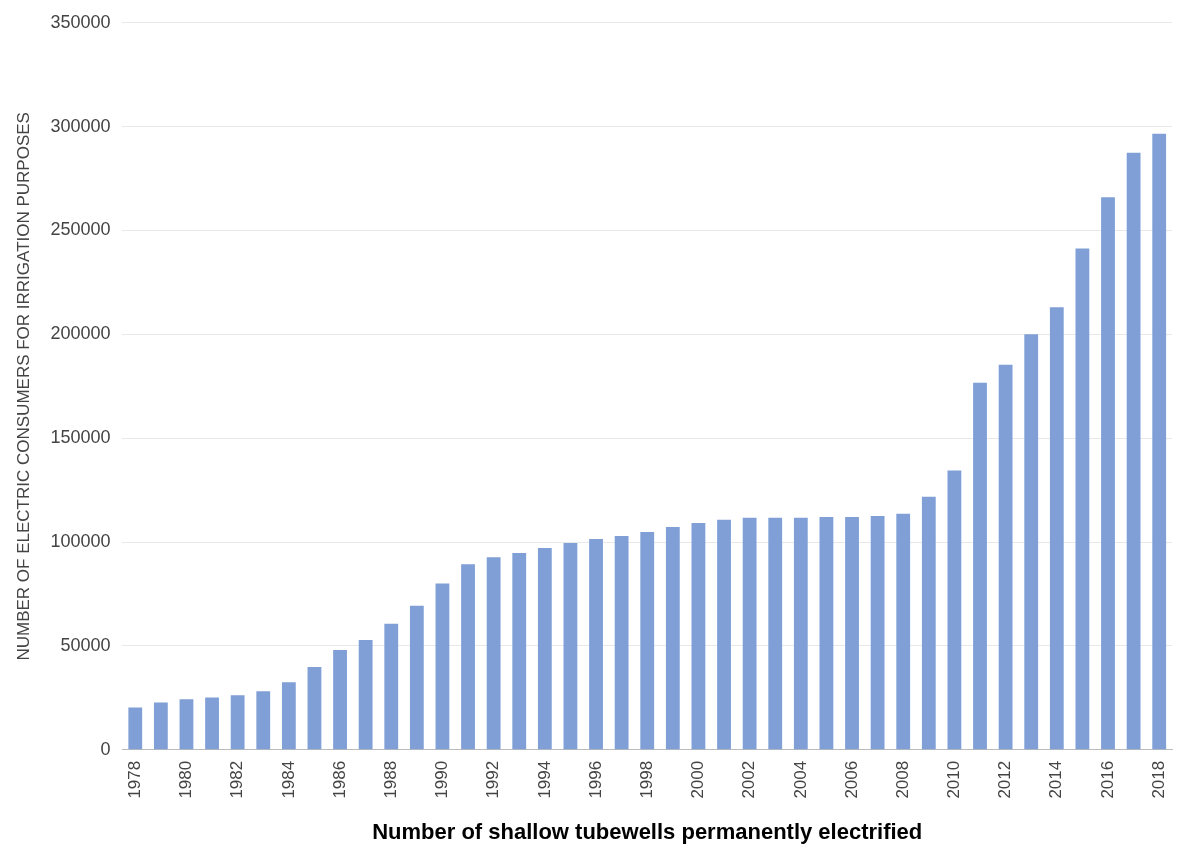 Image resolution: width=1187 pixels, height=855 pixels. What do you see at coordinates (902, 779) in the screenshot?
I see `x-tick-label: 2008` at bounding box center [902, 779].